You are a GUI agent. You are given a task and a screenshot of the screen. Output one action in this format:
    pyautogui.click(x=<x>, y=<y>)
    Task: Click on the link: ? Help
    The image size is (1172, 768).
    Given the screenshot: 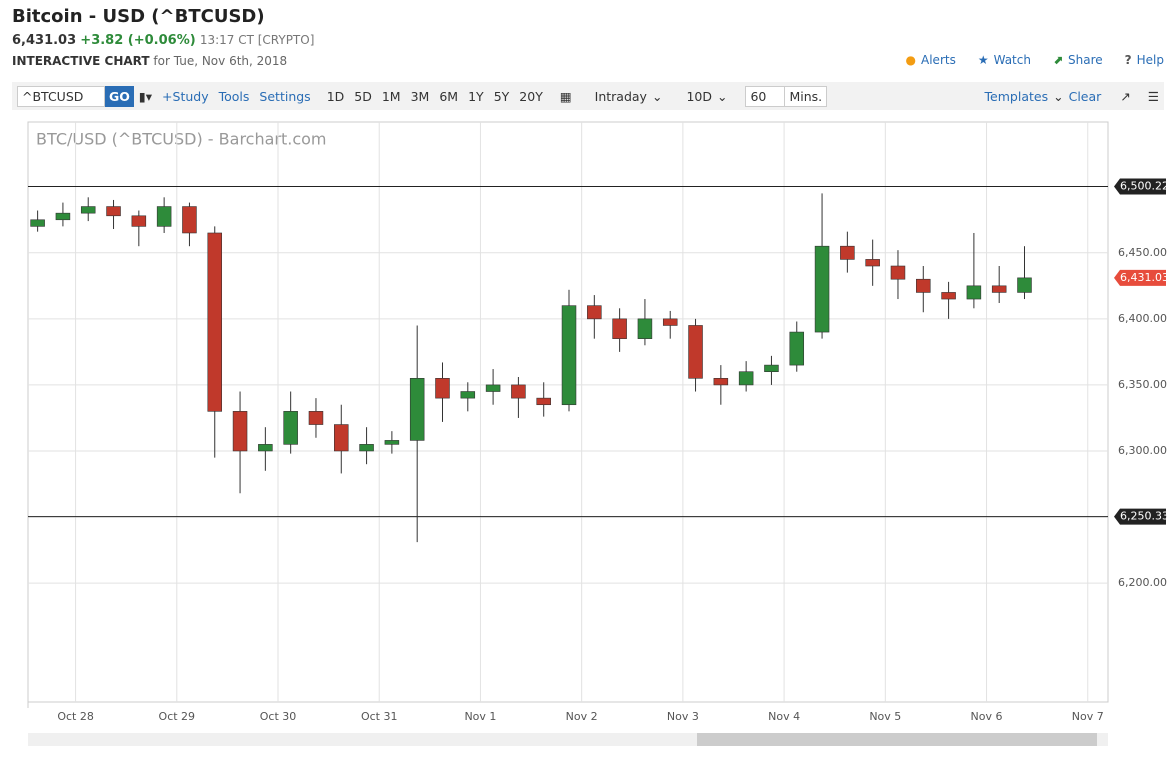 What is the action you would take?
    pyautogui.click(x=1144, y=60)
    